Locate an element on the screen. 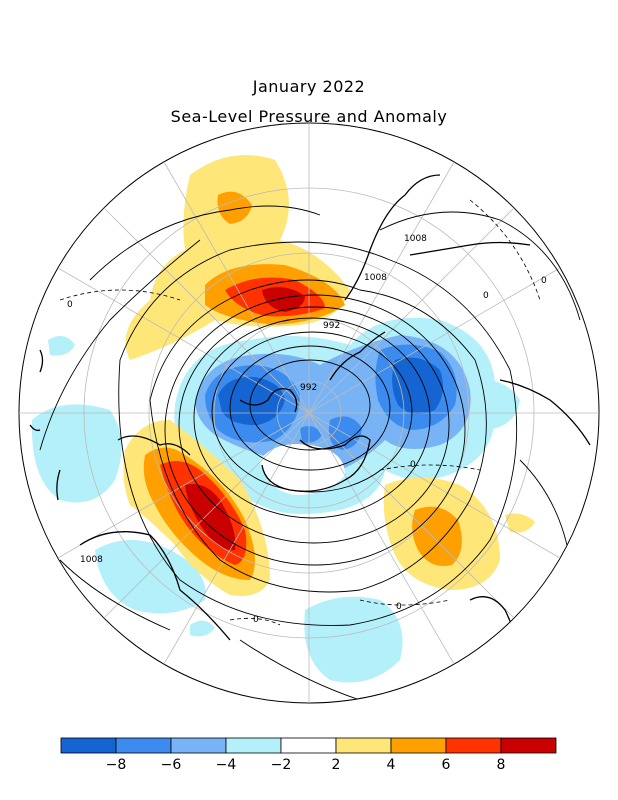 This screenshot has width=618, height=800. positive-anomaly-asia-core is located at coordinates (437, 536).